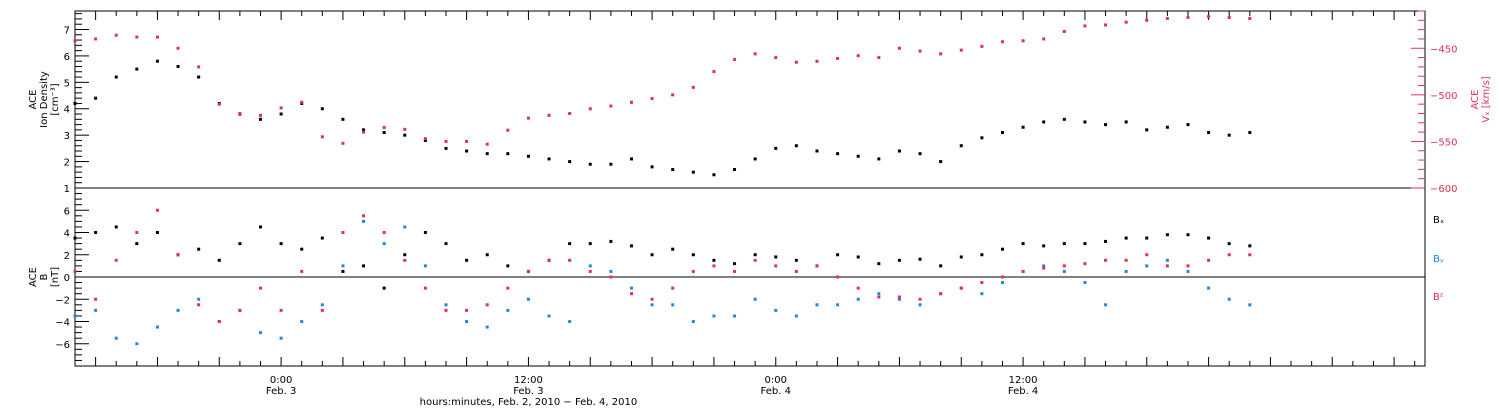  Describe the element at coordinates (44, 99) in the screenshot. I see `density-axis-title-2: Ion Density` at that location.